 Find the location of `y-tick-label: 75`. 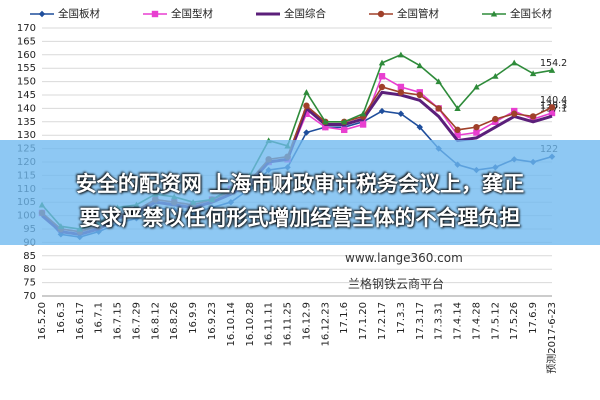

y-tick-label: 75 is located at coordinates (29, 283).